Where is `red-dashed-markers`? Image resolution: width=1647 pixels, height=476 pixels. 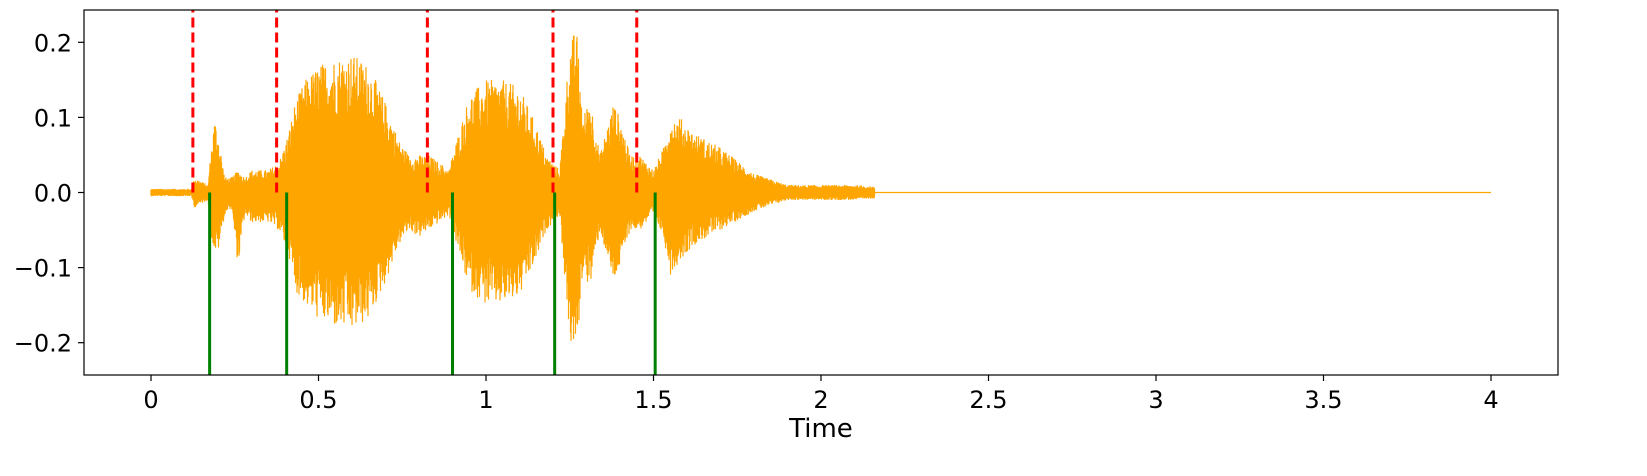 red-dashed-markers is located at coordinates (415, 101).